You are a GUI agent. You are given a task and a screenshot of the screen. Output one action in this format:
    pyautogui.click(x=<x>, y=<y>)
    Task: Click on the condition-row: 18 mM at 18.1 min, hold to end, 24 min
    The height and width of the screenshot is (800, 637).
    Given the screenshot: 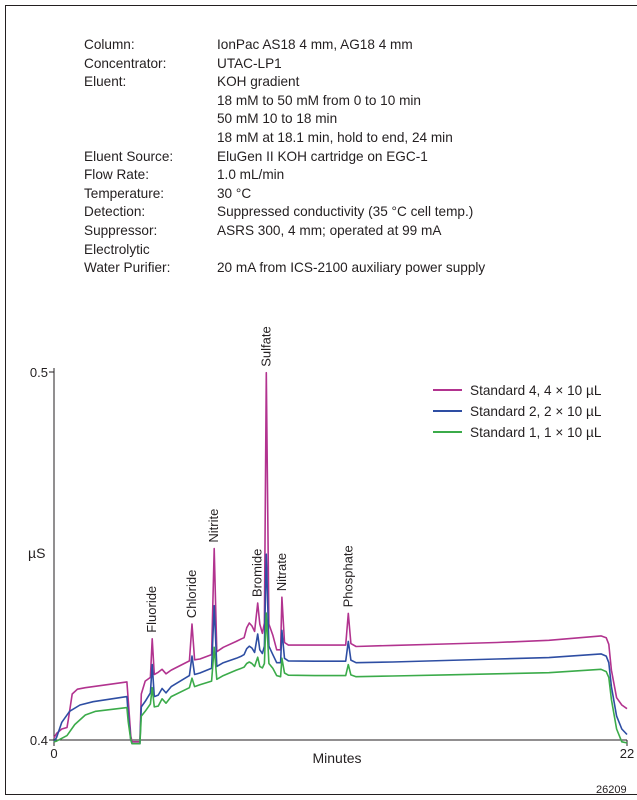 What is the action you would take?
    pyautogui.click(x=284, y=138)
    